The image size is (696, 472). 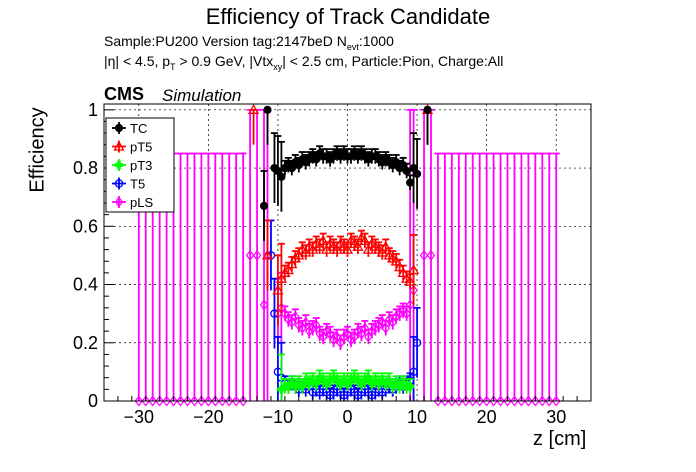 What do you see at coordinates (225, 41) in the screenshot?
I see `sample-text: Sample:PU200 Version tag:2147beD N` at bounding box center [225, 41].